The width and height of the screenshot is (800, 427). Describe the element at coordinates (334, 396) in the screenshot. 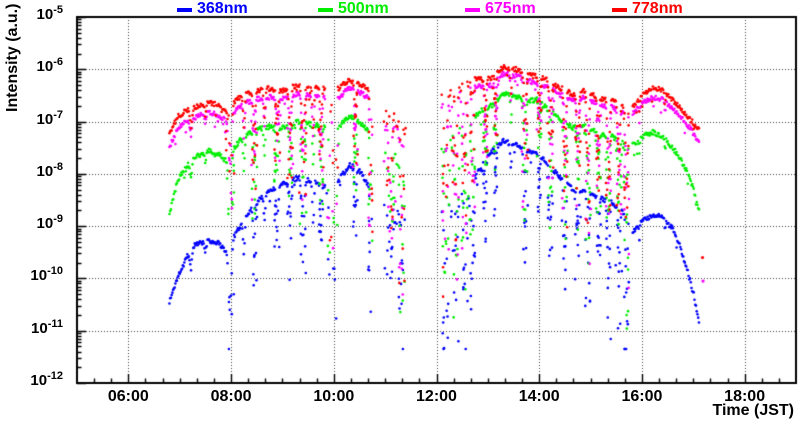

I see `x-tick-label: 10:00` at that location.